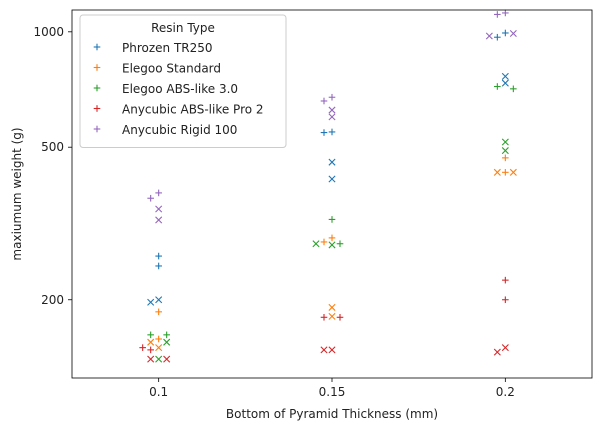 The width and height of the screenshot is (602, 431). What do you see at coordinates (158, 392) in the screenshot?
I see `x-tick-label: 0.1` at bounding box center [158, 392].